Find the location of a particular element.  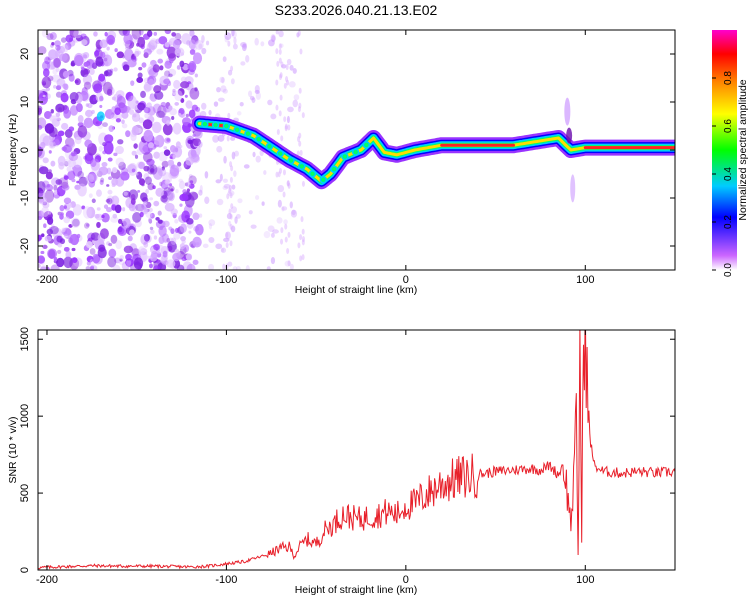

spec-x-tick-label: -200 is located at coordinates (47, 280).